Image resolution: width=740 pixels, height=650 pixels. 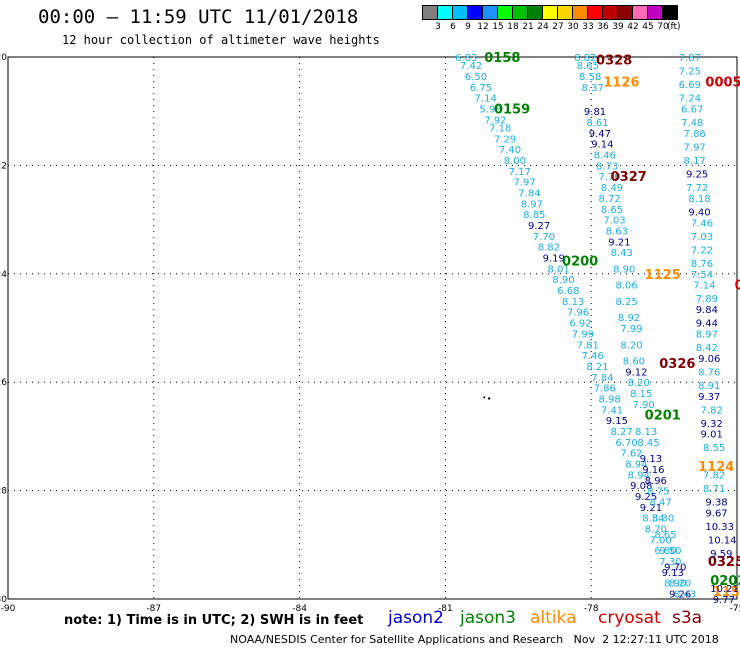 I want to click on swh-value: 7.30, so click(x=670, y=562).